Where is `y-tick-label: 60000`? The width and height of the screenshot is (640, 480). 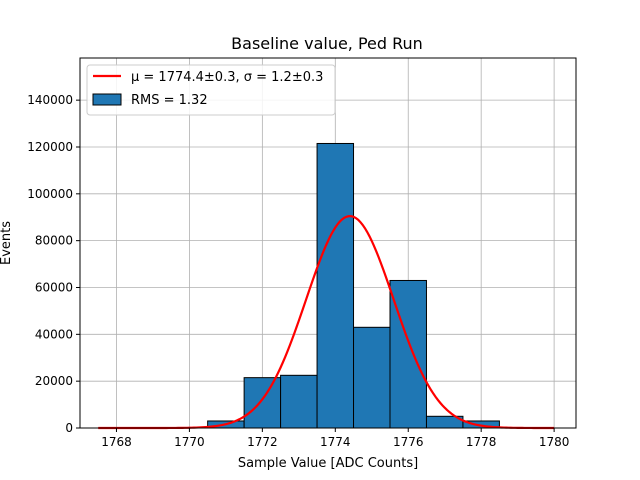
y-tick-label: 60000 is located at coordinates (54, 287).